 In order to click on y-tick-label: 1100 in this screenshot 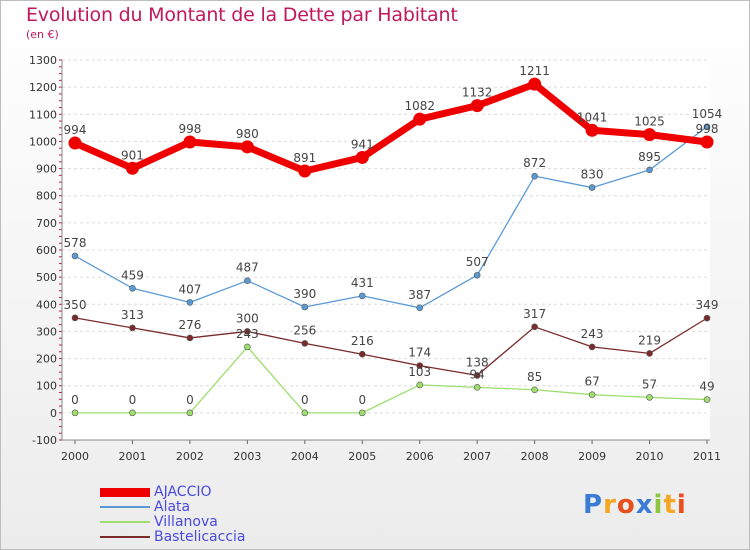, I will do `click(43, 114)`.